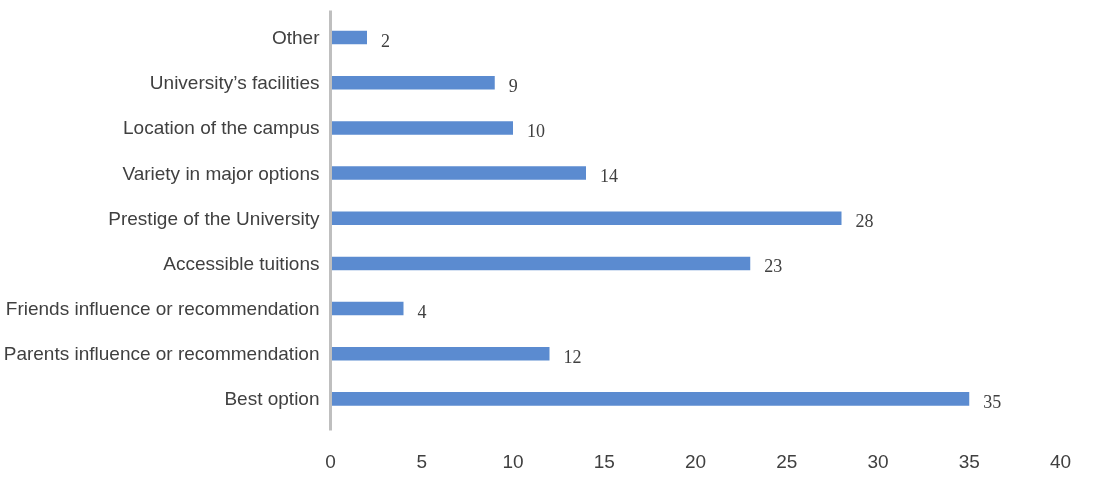  I want to click on x-tick-label: 35, so click(969, 461).